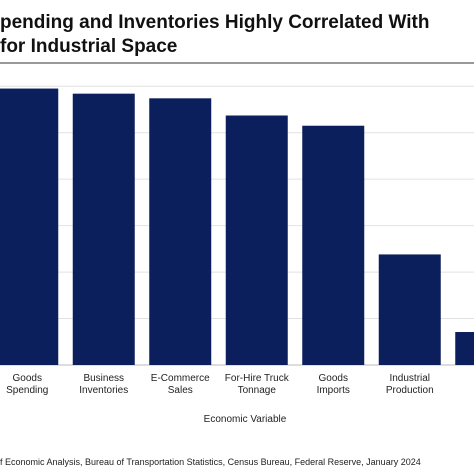  What do you see at coordinates (245, 419) in the screenshot?
I see `x-axis-label: Economic Variable` at bounding box center [245, 419].